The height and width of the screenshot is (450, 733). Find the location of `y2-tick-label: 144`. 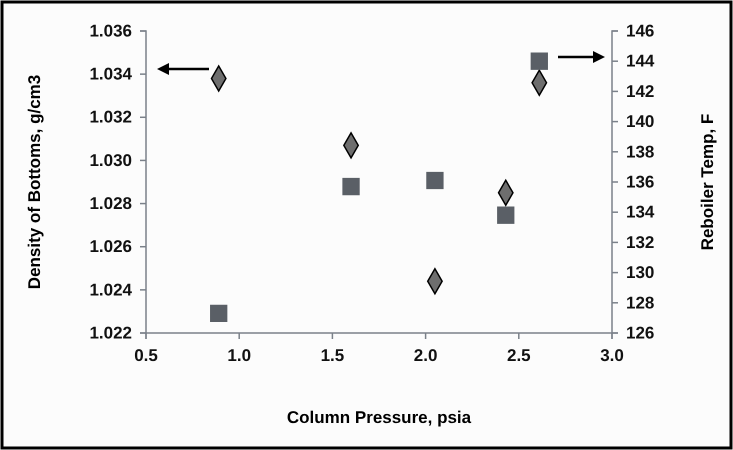

y2-tick-label: 144 is located at coordinates (640, 61).